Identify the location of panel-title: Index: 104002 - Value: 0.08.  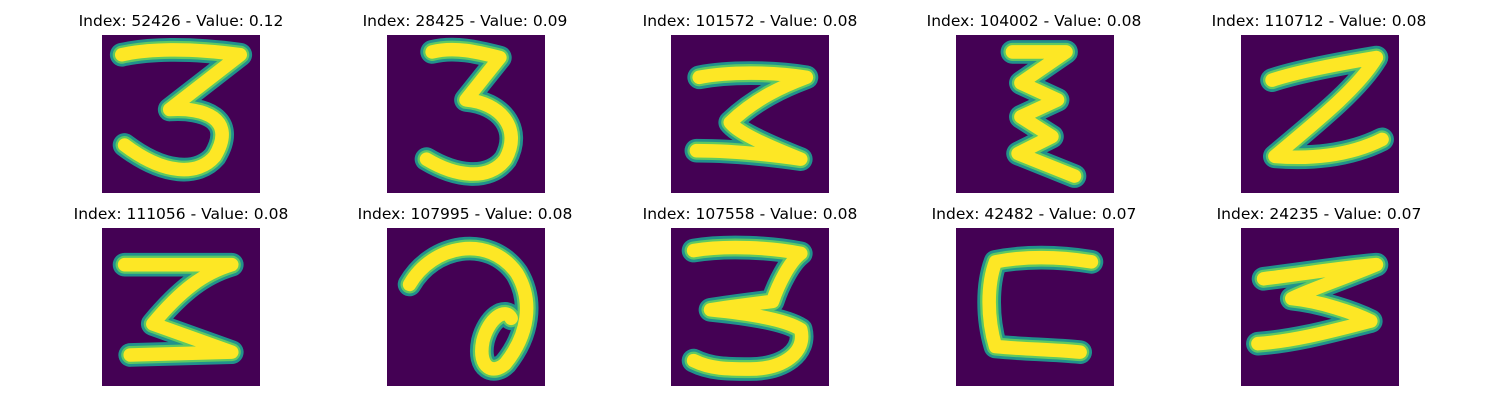
(1034, 21).